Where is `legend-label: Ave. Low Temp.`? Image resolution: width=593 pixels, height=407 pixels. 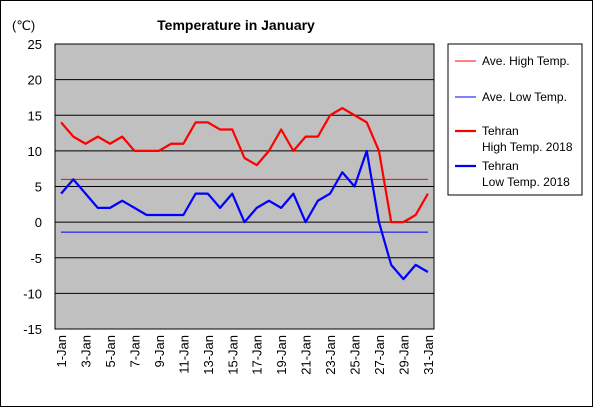
legend-label: Ave. Low Temp. is located at coordinates (524, 97).